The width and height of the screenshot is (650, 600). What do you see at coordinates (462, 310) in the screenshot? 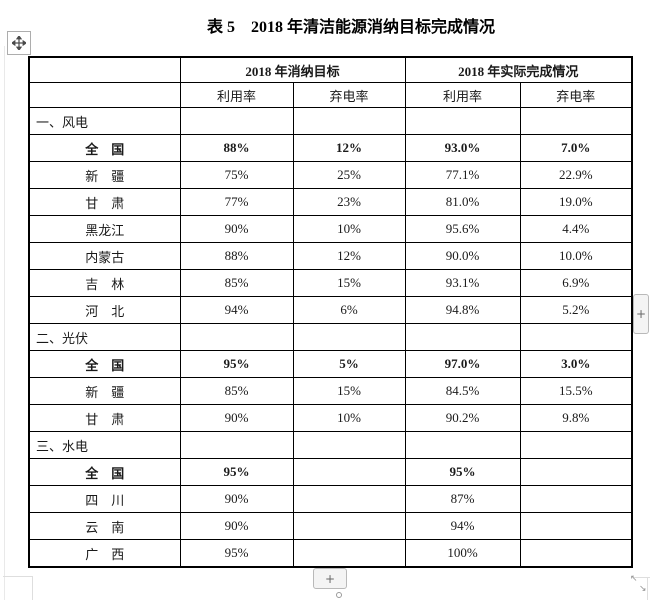
I see `value-cell: 94.8%` at bounding box center [462, 310].